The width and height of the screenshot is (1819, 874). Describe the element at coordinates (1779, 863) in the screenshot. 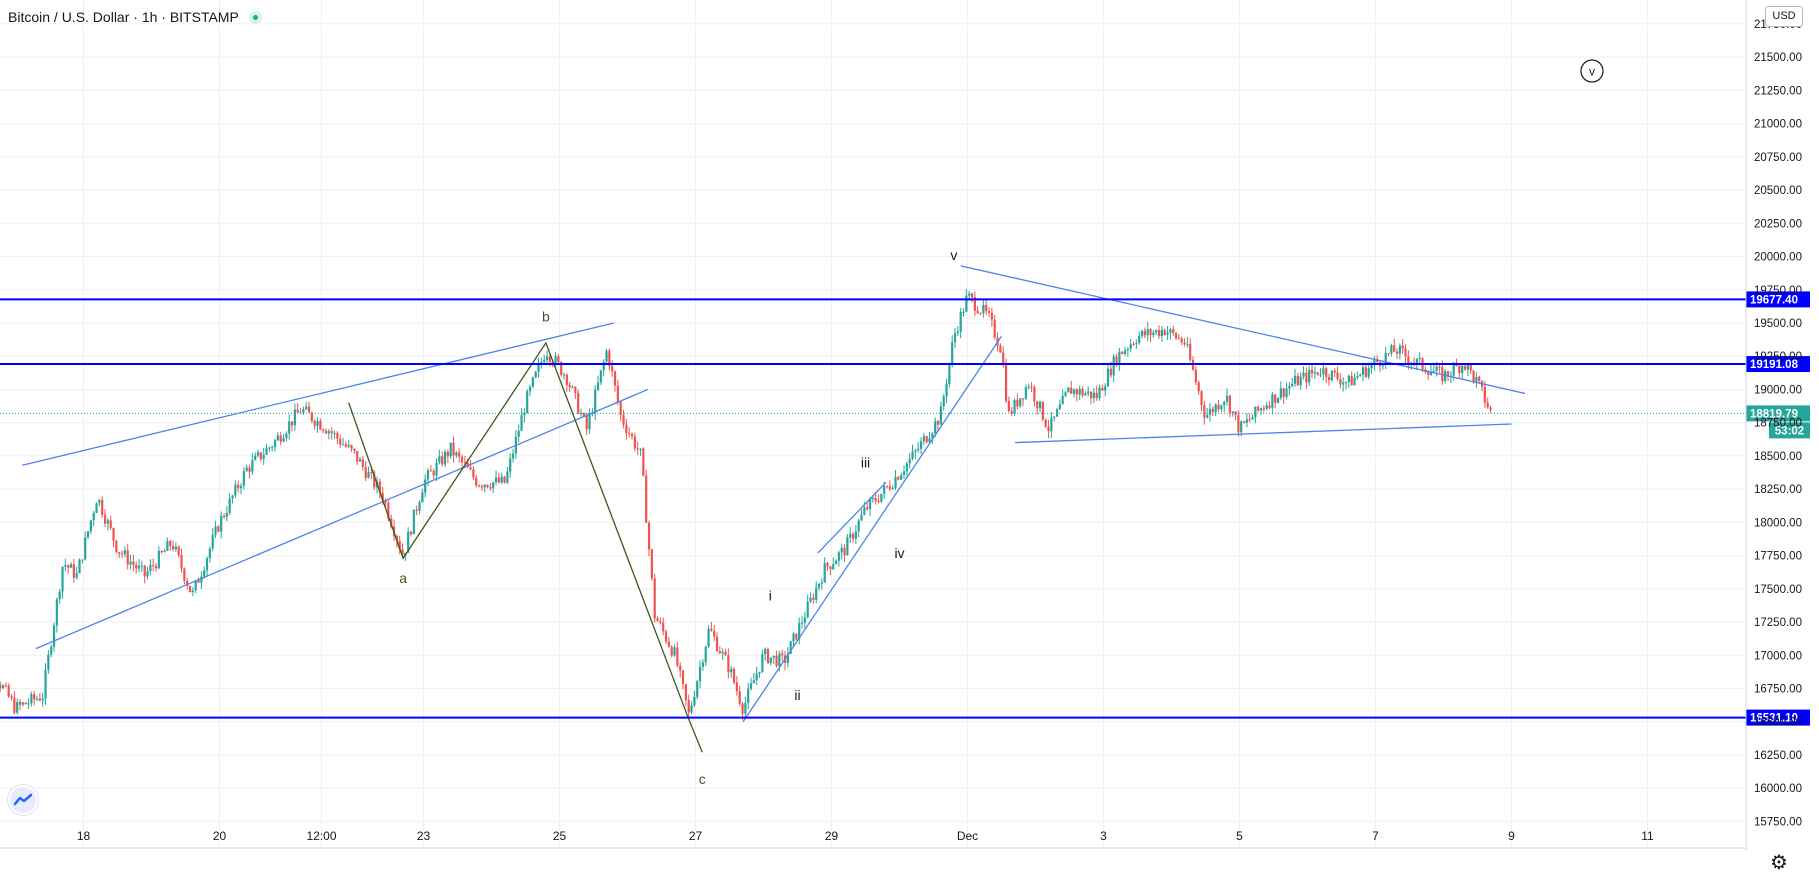

I see `gear-icon: ⚙` at that location.